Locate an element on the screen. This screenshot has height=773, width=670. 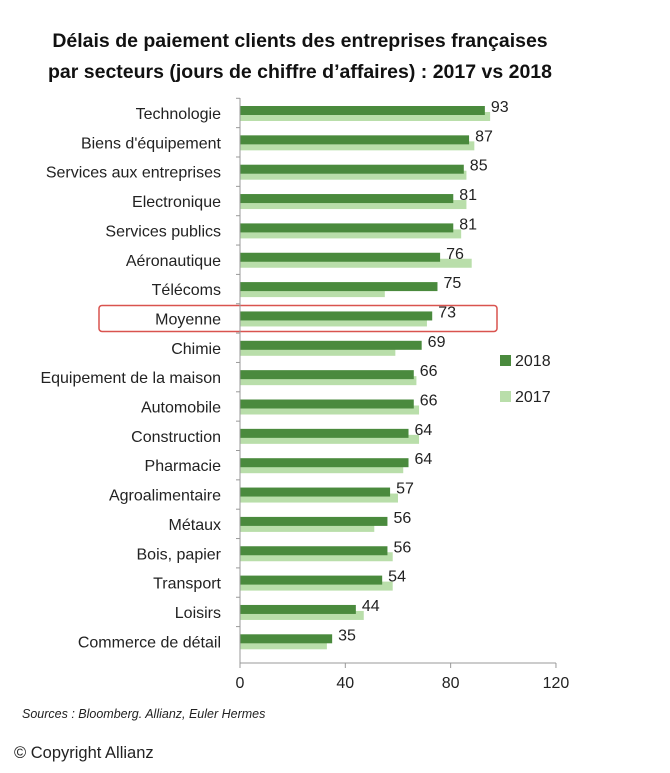
data-label: 73 is located at coordinates (447, 312).